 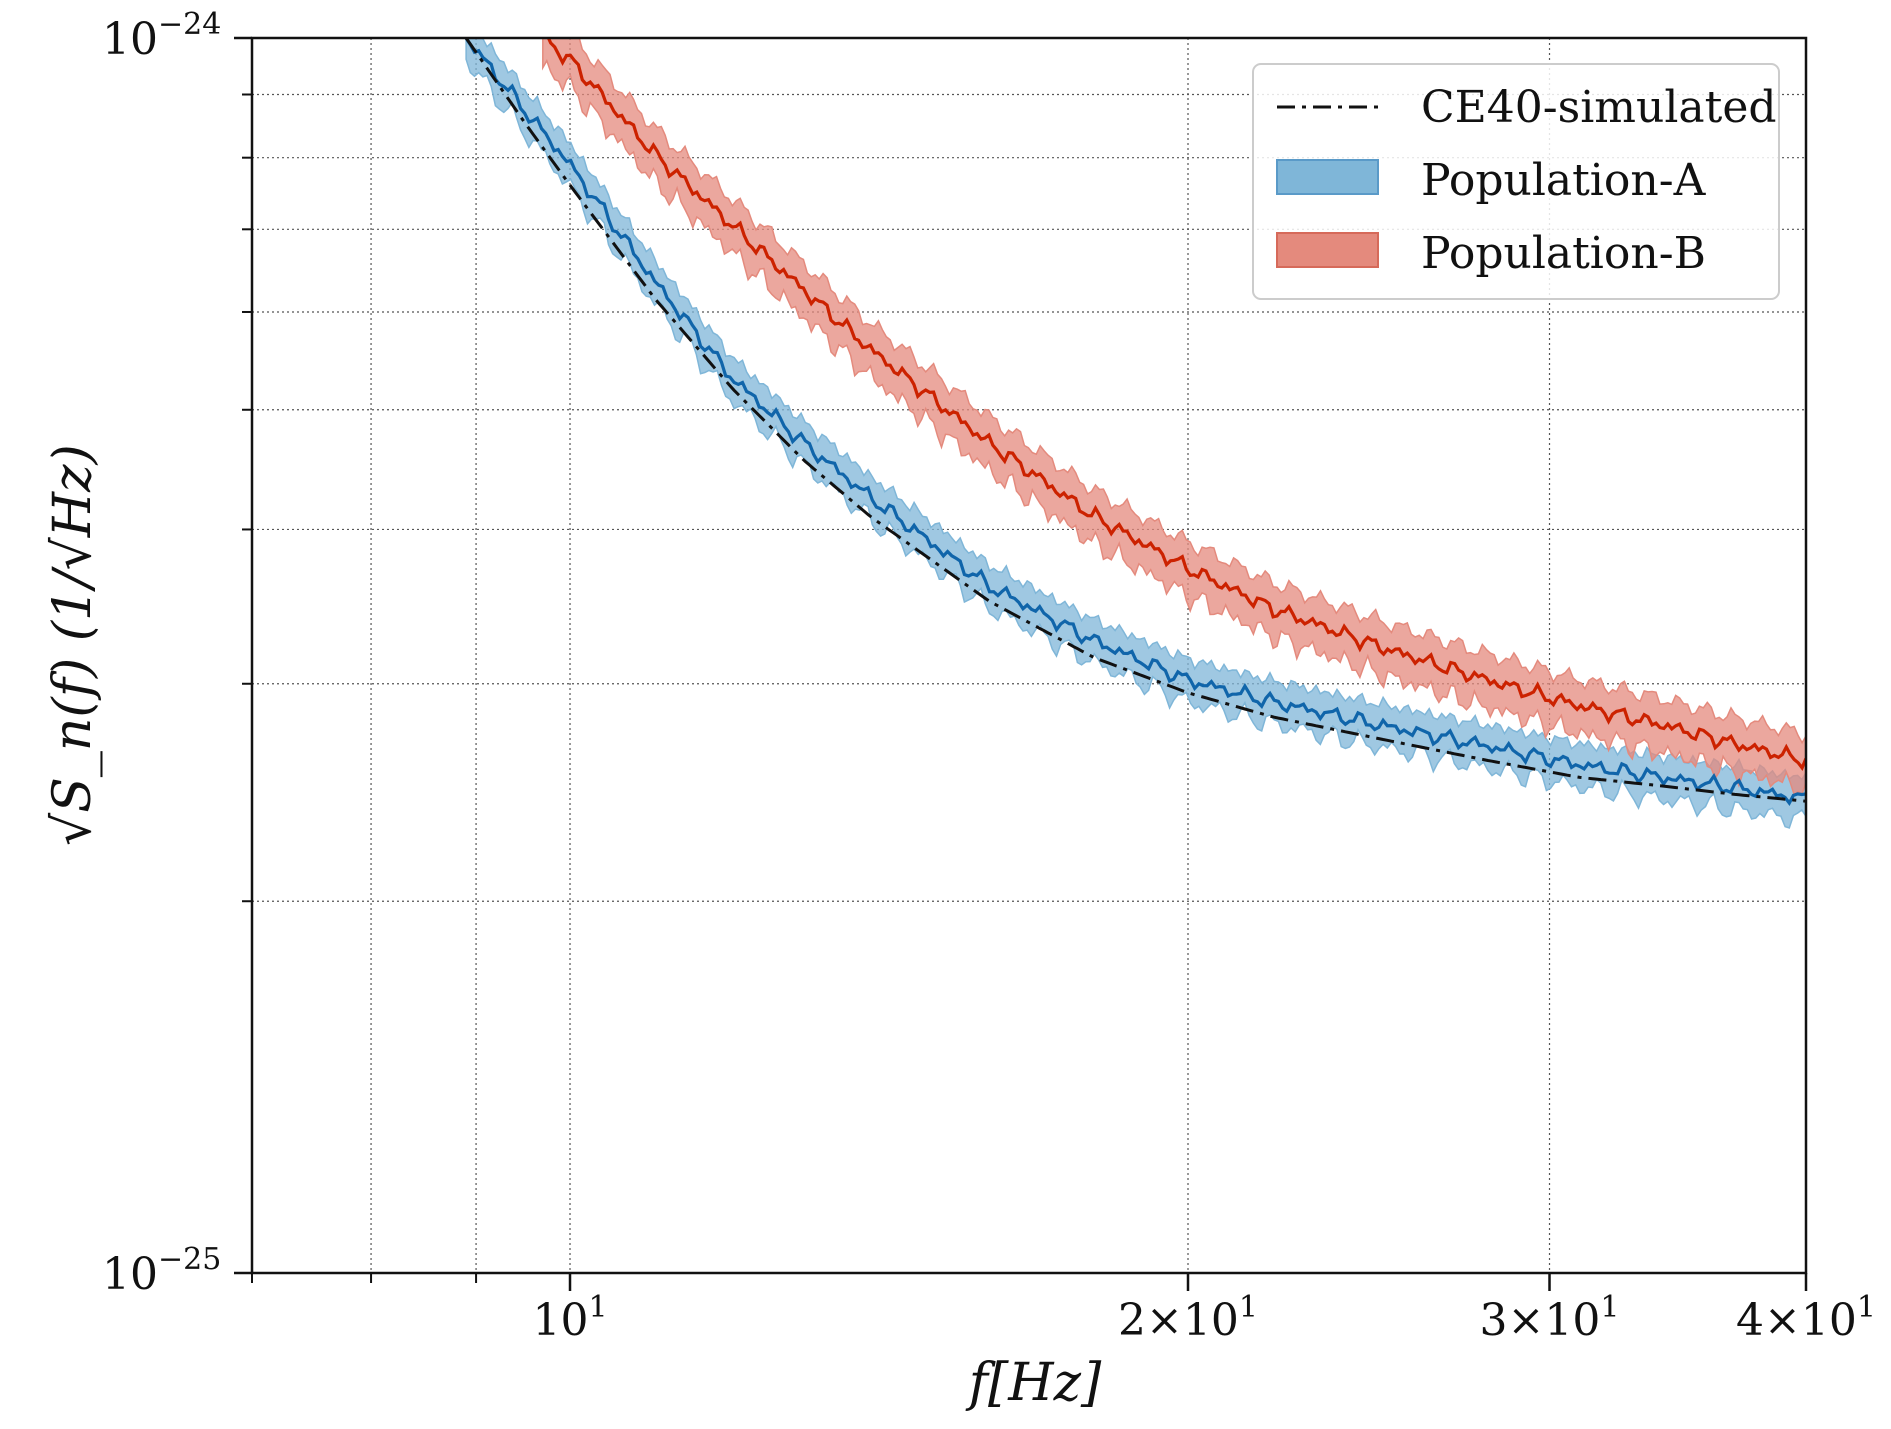 I want to click on legend-label-population-a: Population-A, so click(x=1564, y=180).